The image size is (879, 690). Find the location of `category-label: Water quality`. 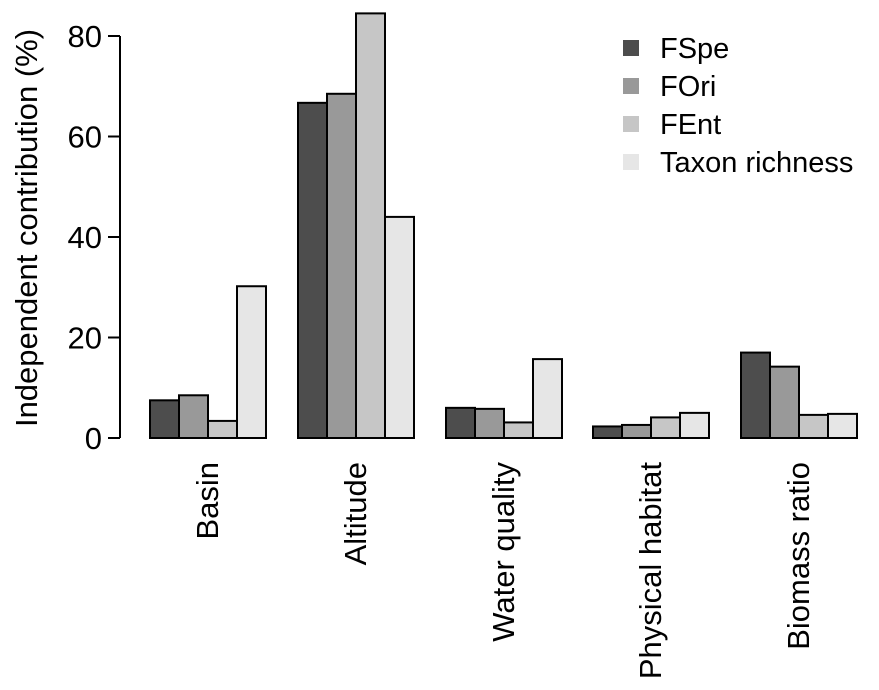

category-label: Water quality is located at coordinates (503, 552).